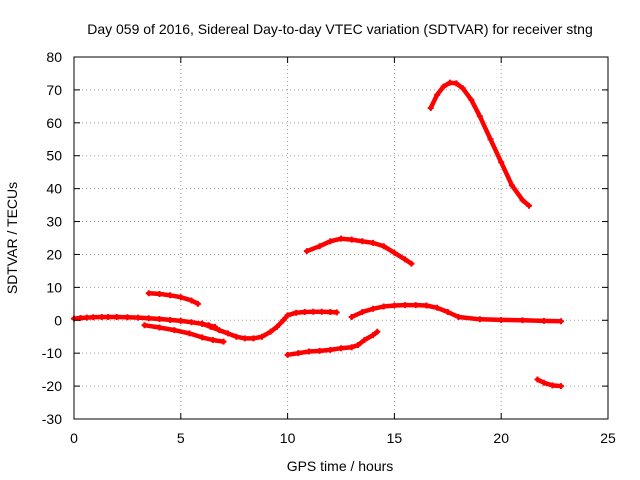 The height and width of the screenshot is (480, 640). Describe the element at coordinates (54, 254) in the screenshot. I see `y-tick-label: 20` at that location.